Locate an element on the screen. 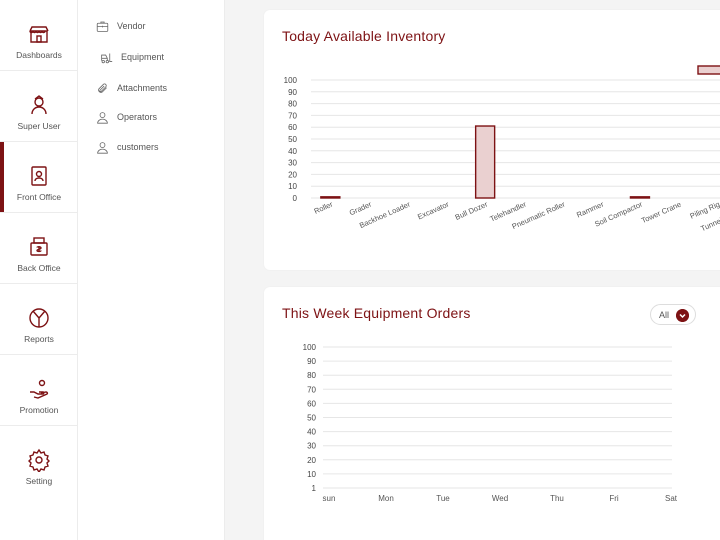 Image resolution: width=720 pixels, height=540 pixels. submenu-label: Attachments is located at coordinates (142, 88).